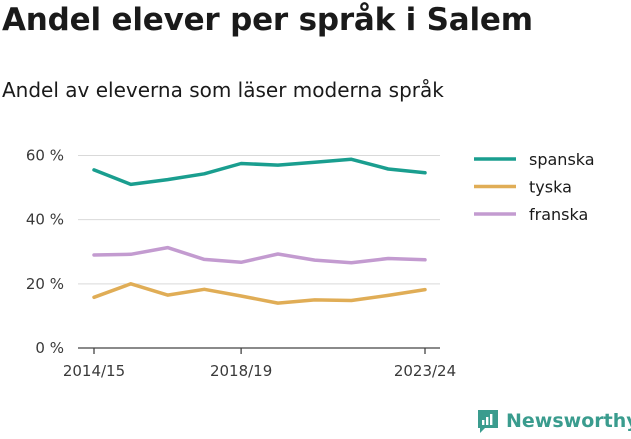 Image resolution: width=631 pixels, height=439 pixels. I want to click on series-line-tyska, so click(259, 293).